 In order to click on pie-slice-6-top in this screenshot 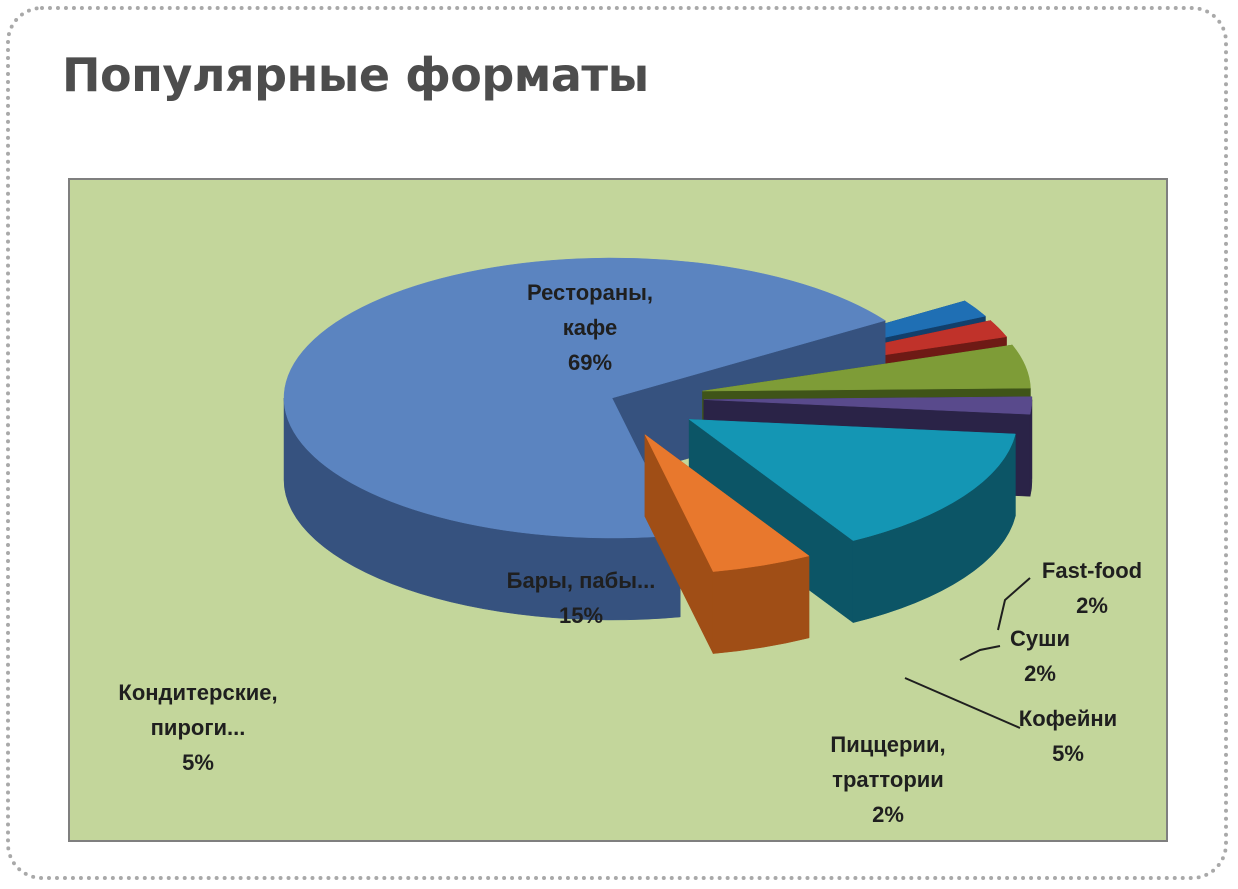, I will do `click(727, 503)`.